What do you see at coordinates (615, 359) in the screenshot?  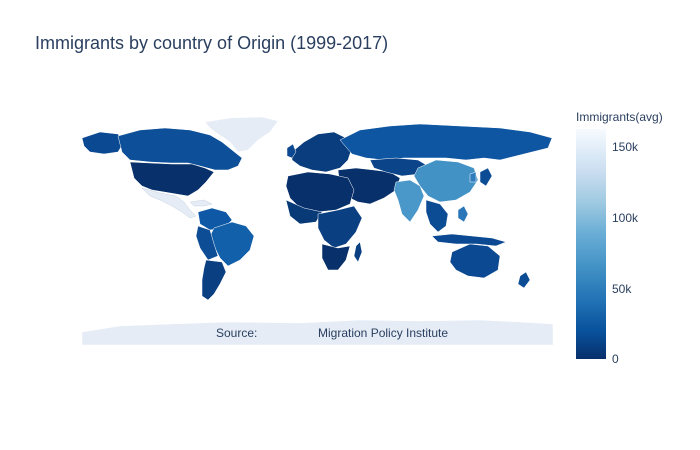 I see `colorbar-tick-0: 0` at bounding box center [615, 359].